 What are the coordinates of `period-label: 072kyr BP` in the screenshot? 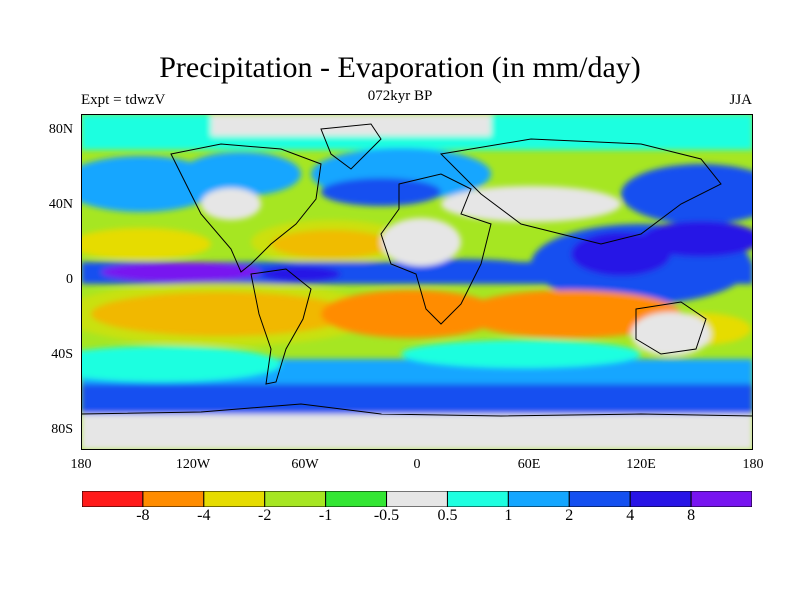 It's located at (400, 96).